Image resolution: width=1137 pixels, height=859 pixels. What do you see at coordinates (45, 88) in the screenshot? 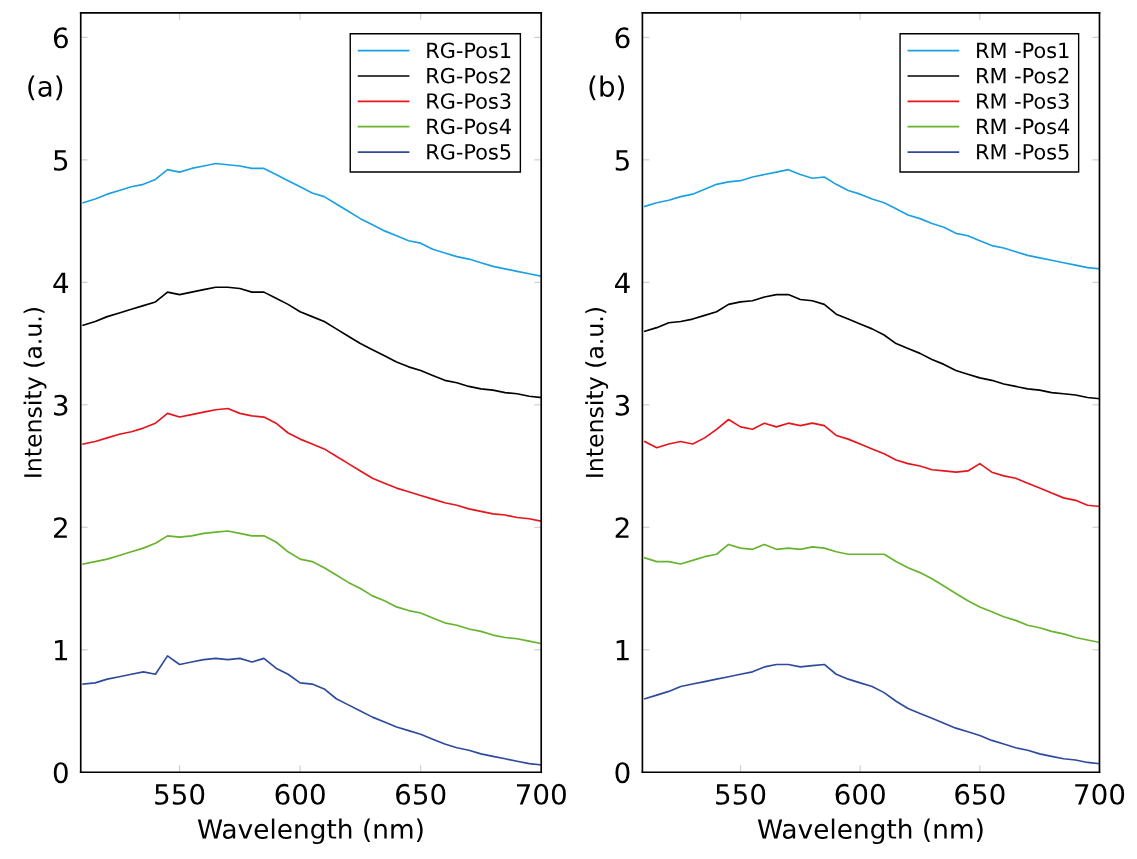
I see `text: (a)` at bounding box center [45, 88].